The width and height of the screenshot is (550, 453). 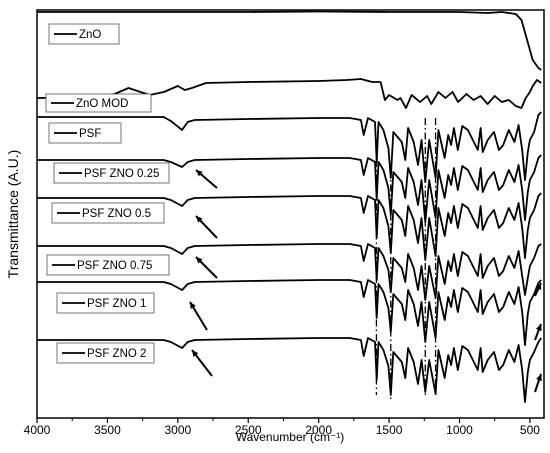 What do you see at coordinates (248, 430) in the screenshot?
I see `x-tick-label-2500: 2500` at bounding box center [248, 430].